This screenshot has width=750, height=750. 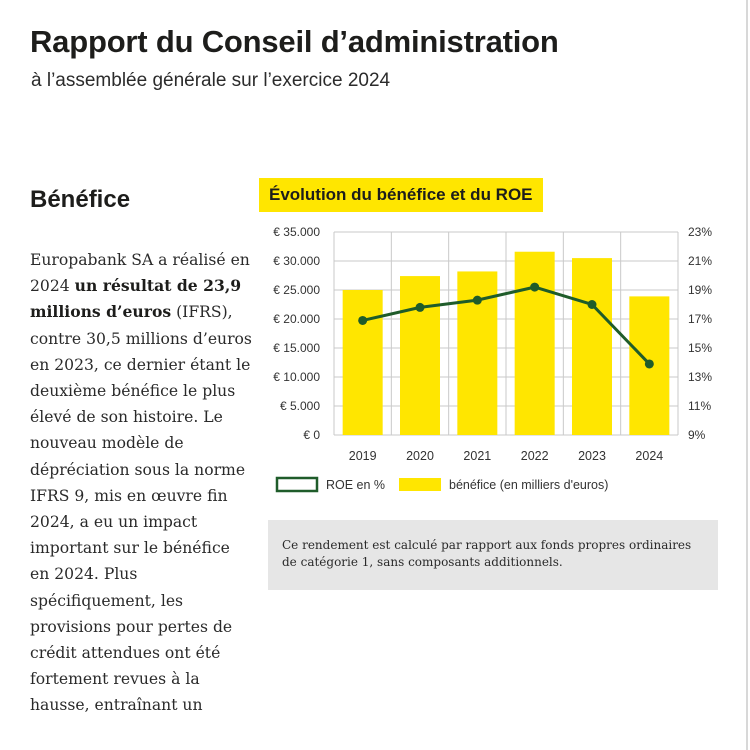 What do you see at coordinates (700, 232) in the screenshot?
I see `right-axis-tick-label: 23%` at bounding box center [700, 232].